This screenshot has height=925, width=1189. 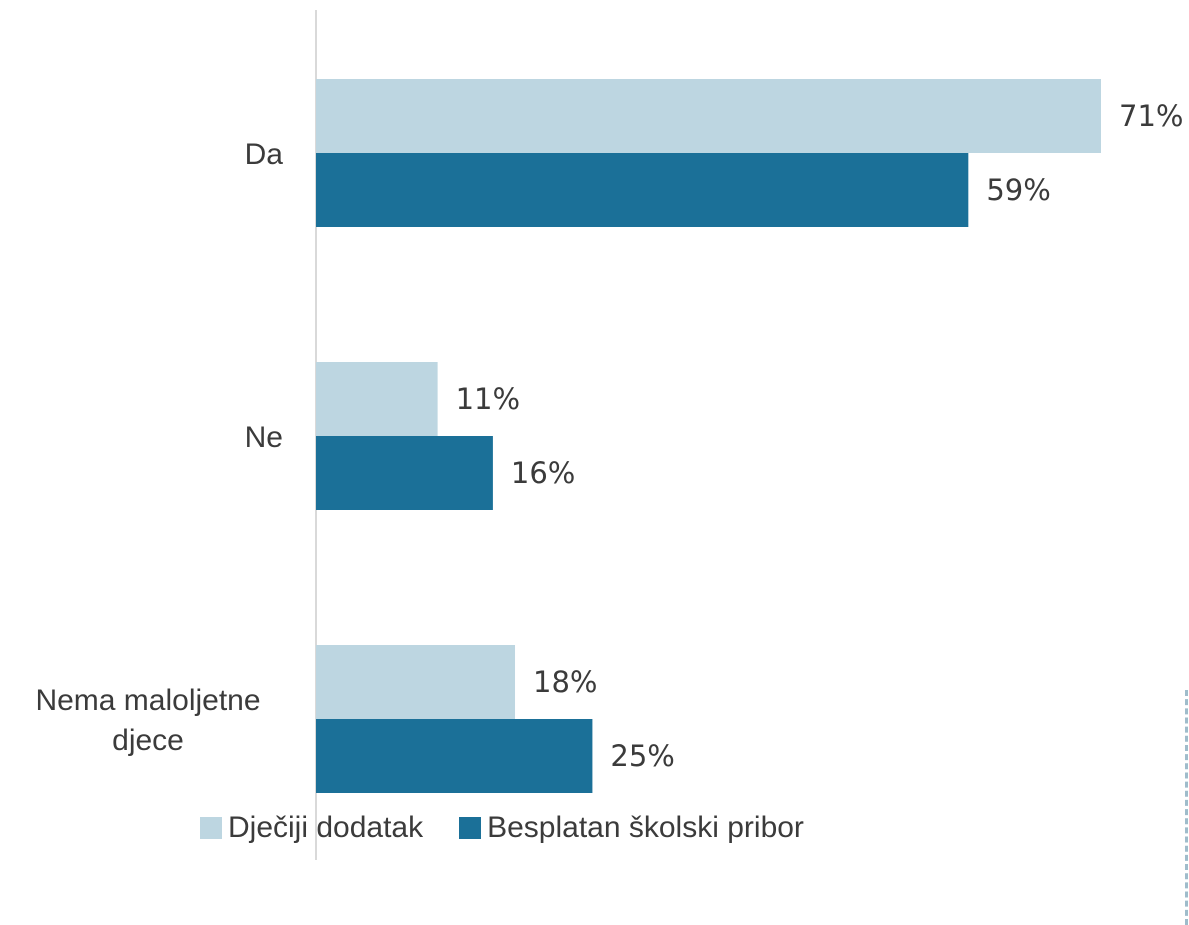 I want to click on bar-series-1-da, so click(x=642, y=190).